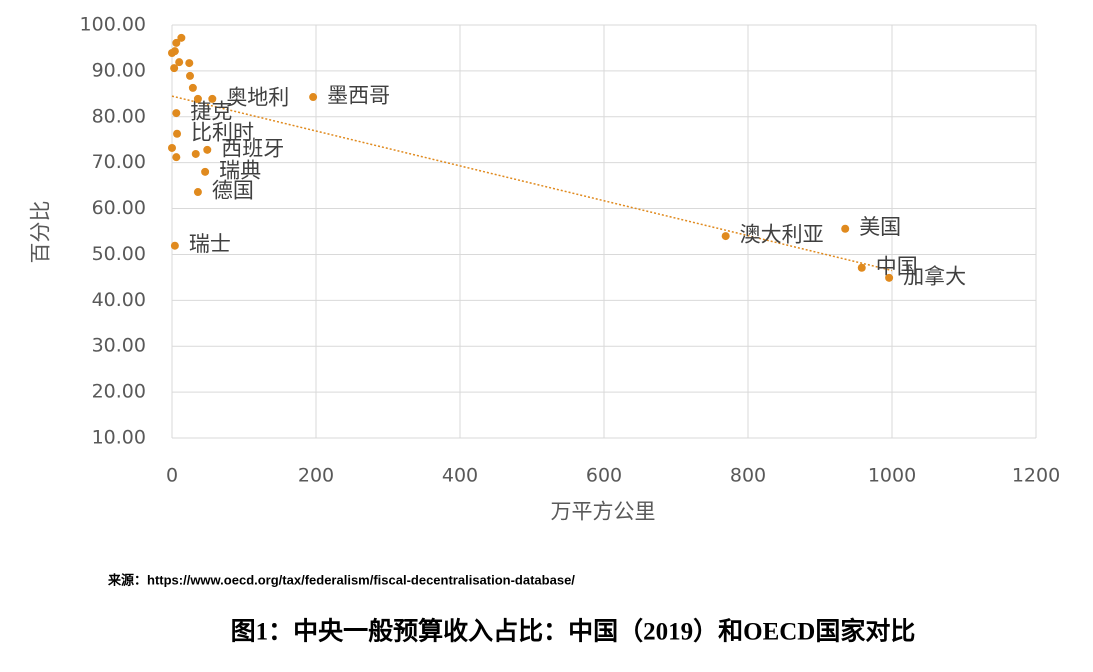  Describe the element at coordinates (603, 512) in the screenshot. I see `x-axis-title: 万平方公里` at that location.